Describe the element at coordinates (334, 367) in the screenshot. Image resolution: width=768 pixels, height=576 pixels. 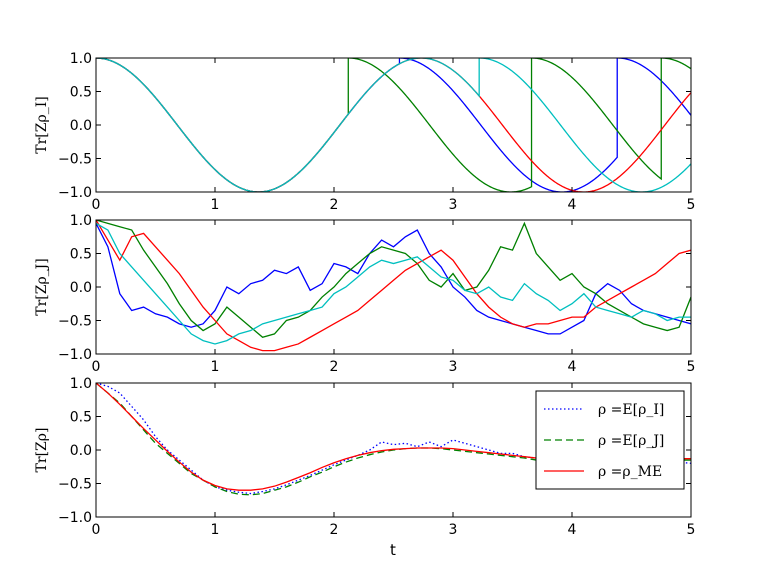
I see `xtick-label-middle-2: 2` at that location.